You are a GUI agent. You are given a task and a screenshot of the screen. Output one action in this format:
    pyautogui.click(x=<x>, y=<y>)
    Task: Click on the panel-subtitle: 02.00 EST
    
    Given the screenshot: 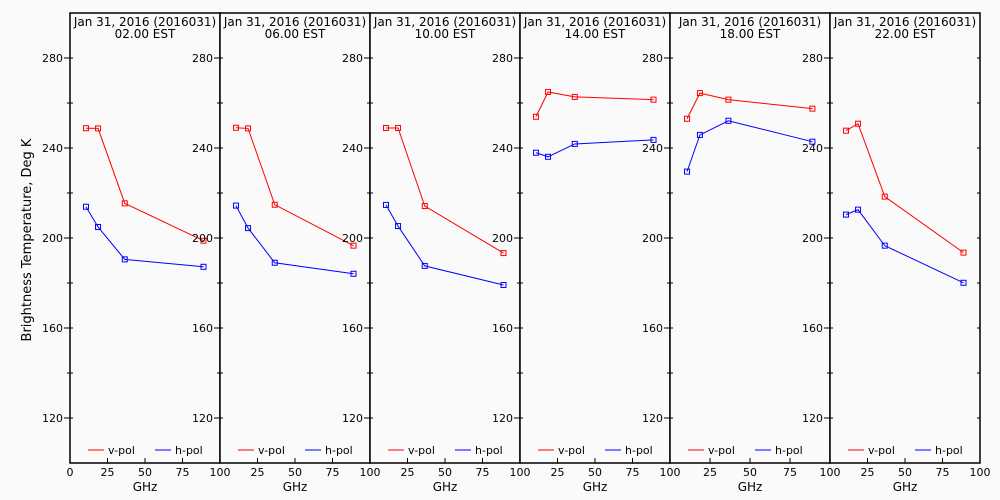 What is the action you would take?
    pyautogui.click(x=145, y=34)
    